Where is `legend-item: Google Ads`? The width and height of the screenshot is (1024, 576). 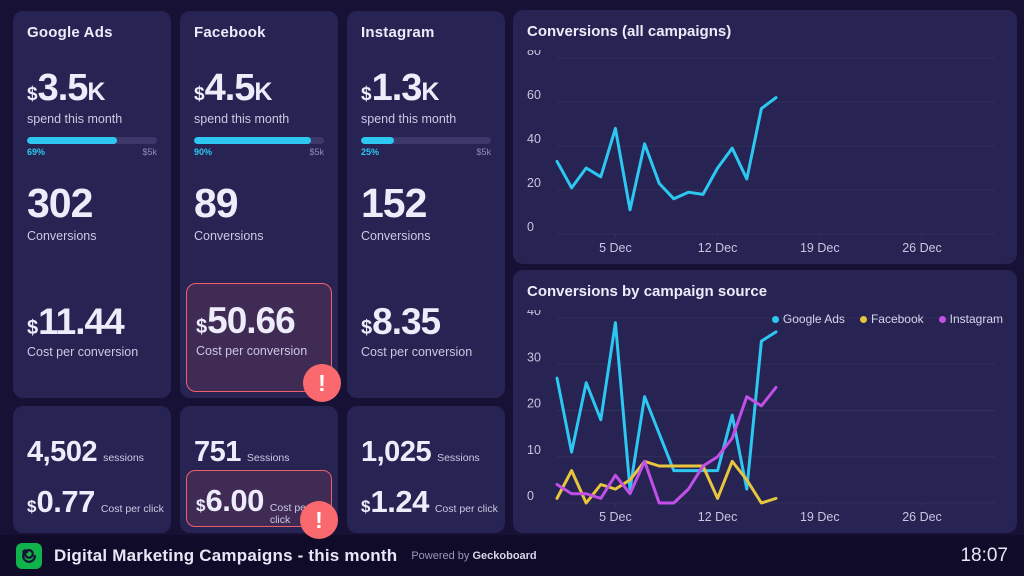
legend-item: Google Ads is located at coordinates (808, 319).